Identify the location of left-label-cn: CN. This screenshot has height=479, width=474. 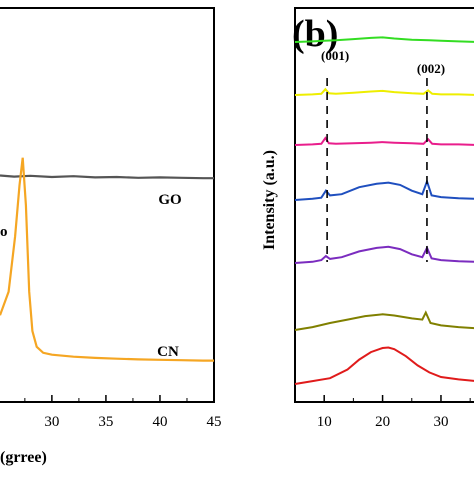
(168, 352).